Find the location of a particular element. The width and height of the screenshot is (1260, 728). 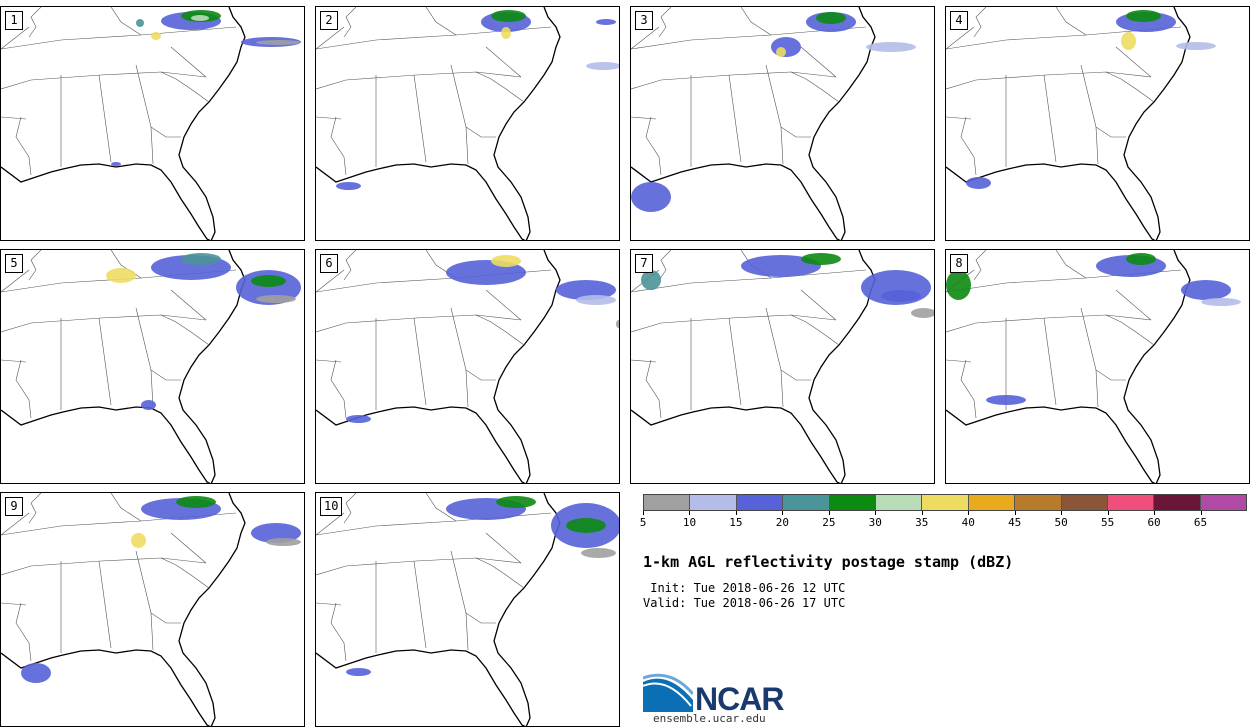

map-panel: 2 is located at coordinates (467, 123).